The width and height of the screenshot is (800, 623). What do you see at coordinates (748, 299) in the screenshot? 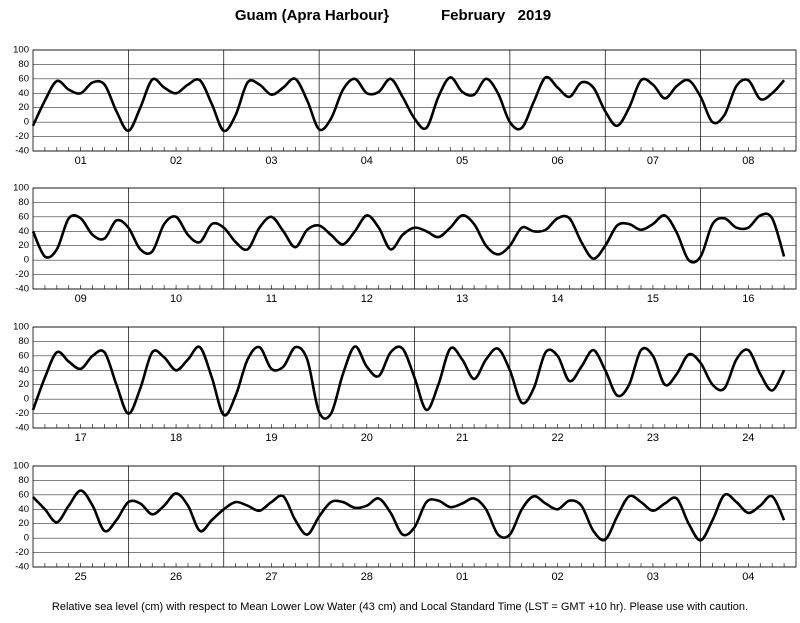
I see `x-tick-label: 16` at bounding box center [748, 299].